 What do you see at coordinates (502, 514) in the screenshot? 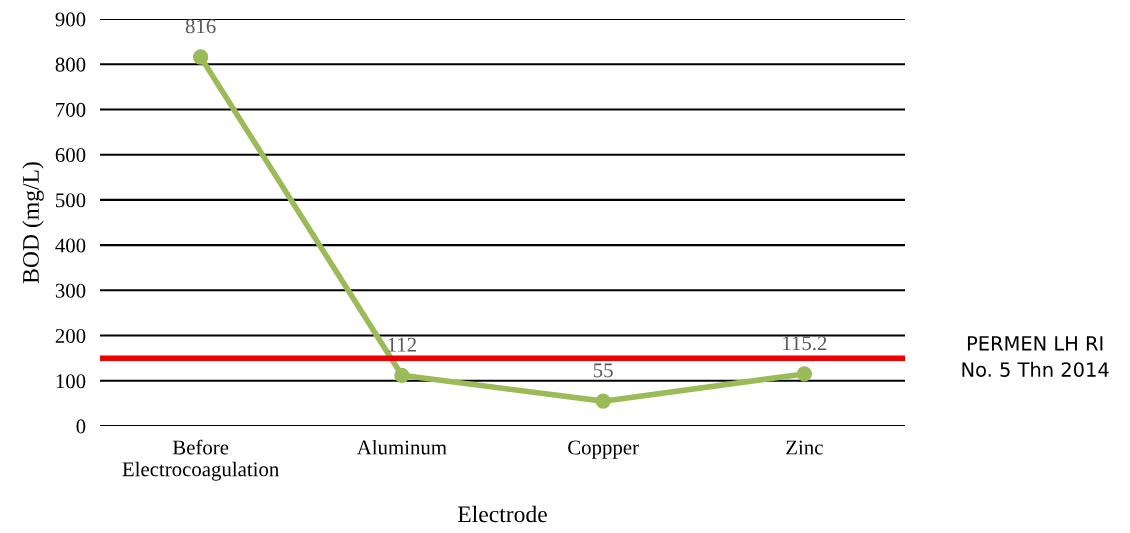
I see `x-axis-title: Electrode` at bounding box center [502, 514].